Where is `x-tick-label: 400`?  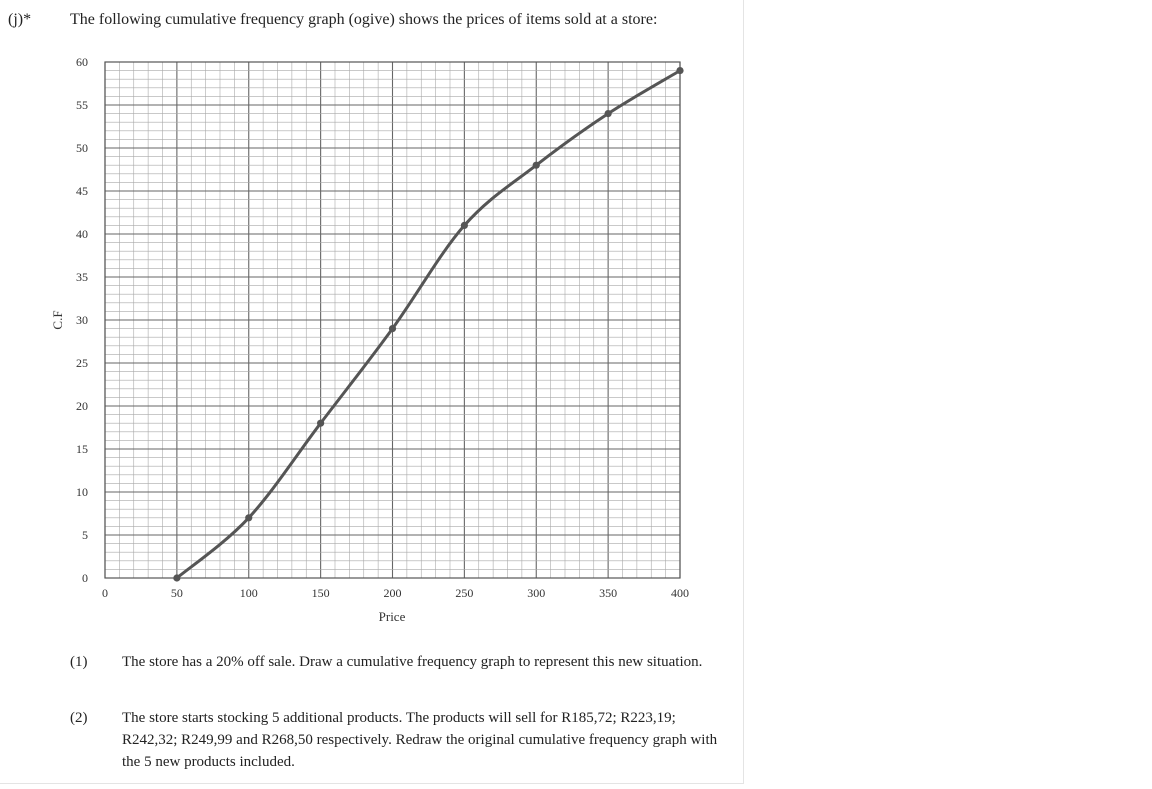
x-tick-label: 400 is located at coordinates (680, 593).